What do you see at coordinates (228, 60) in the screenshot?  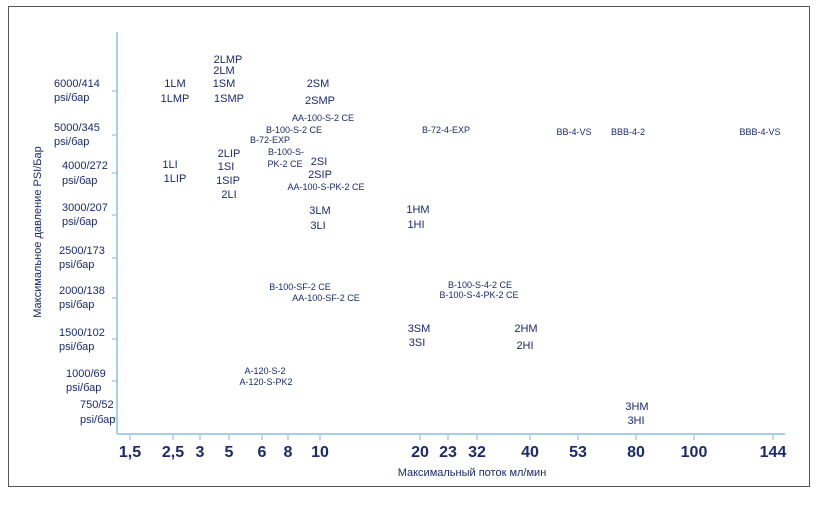 I see `data-point-label: 2LMP` at bounding box center [228, 60].